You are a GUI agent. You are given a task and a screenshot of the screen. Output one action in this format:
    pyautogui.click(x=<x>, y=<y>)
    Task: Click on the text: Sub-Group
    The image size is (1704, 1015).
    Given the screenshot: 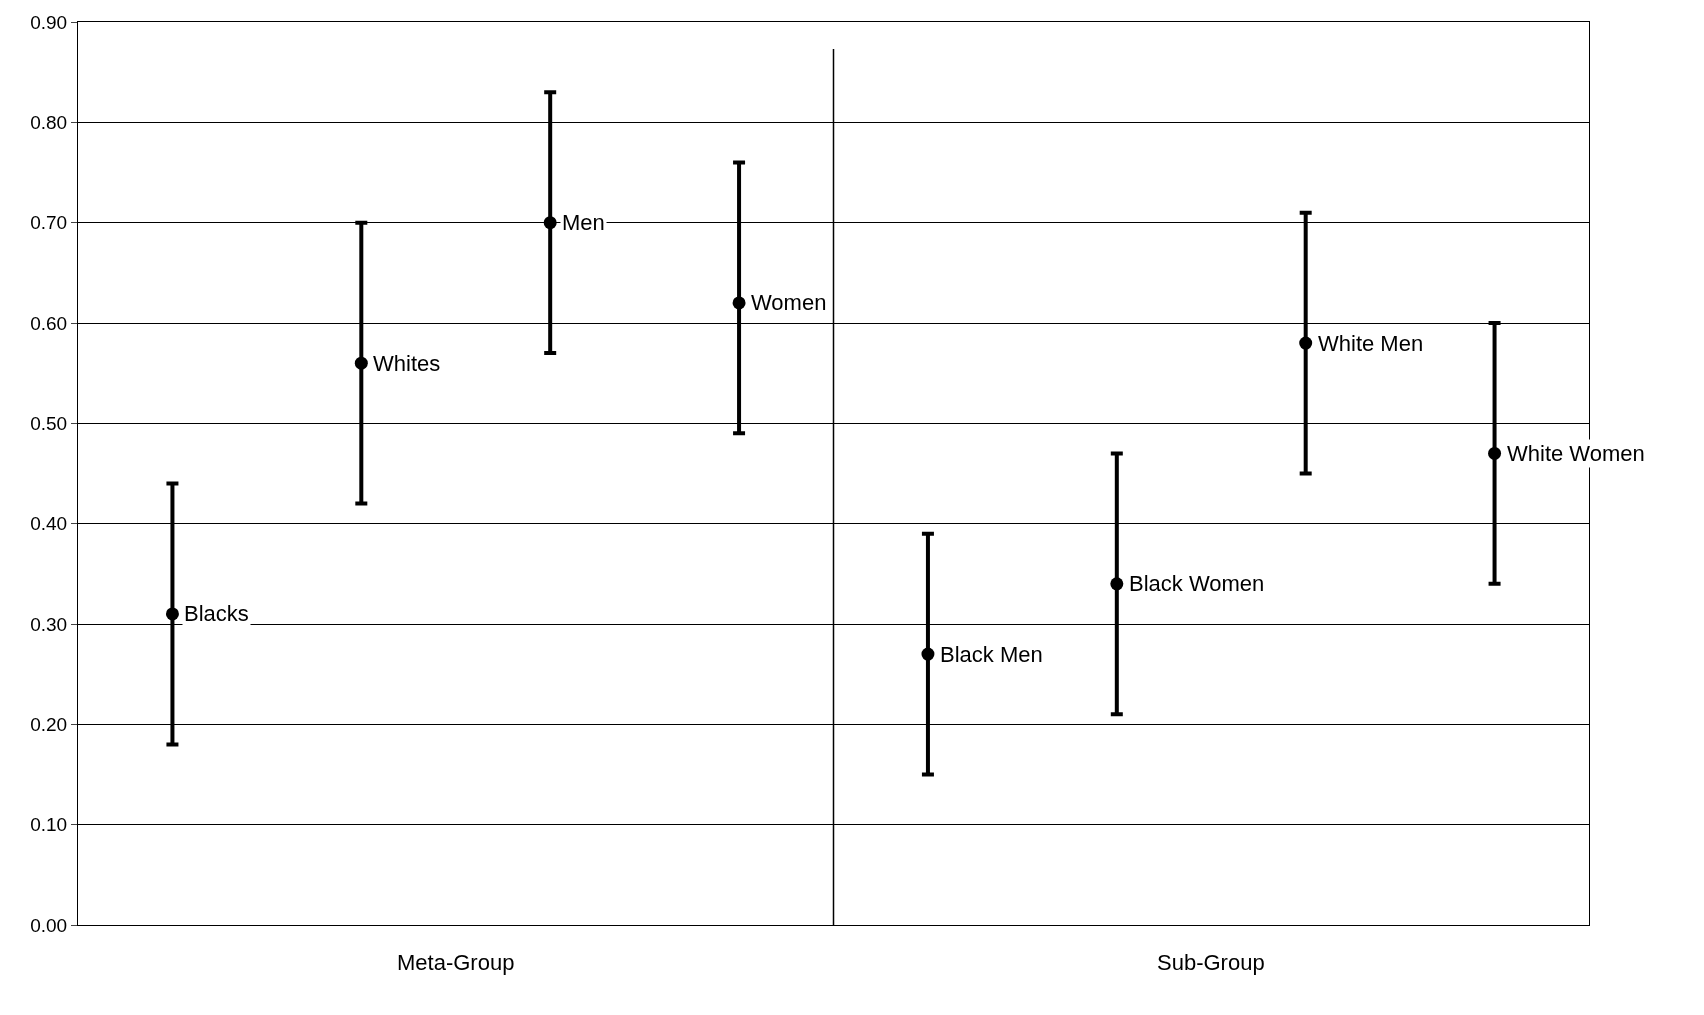 What is the action you would take?
    pyautogui.click(x=1211, y=962)
    